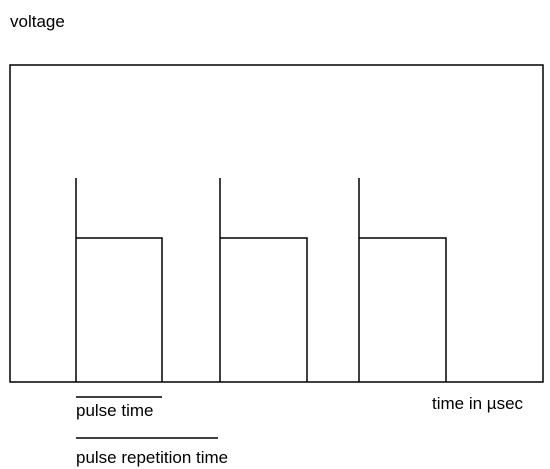 This screenshot has height=469, width=550. I want to click on pulse-time-label: pulse time, so click(114, 410).